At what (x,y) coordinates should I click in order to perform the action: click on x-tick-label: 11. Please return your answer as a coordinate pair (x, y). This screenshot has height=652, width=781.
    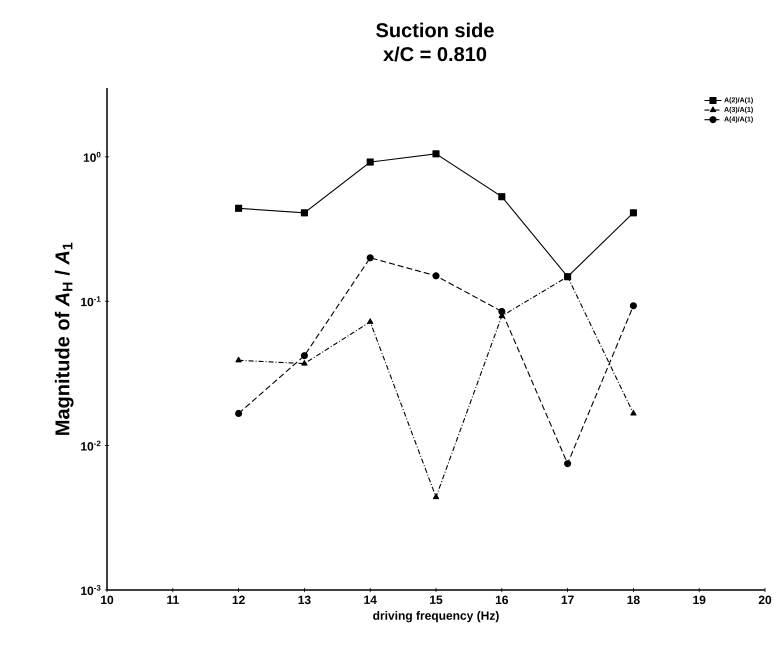
    Looking at the image, I should click on (173, 600).